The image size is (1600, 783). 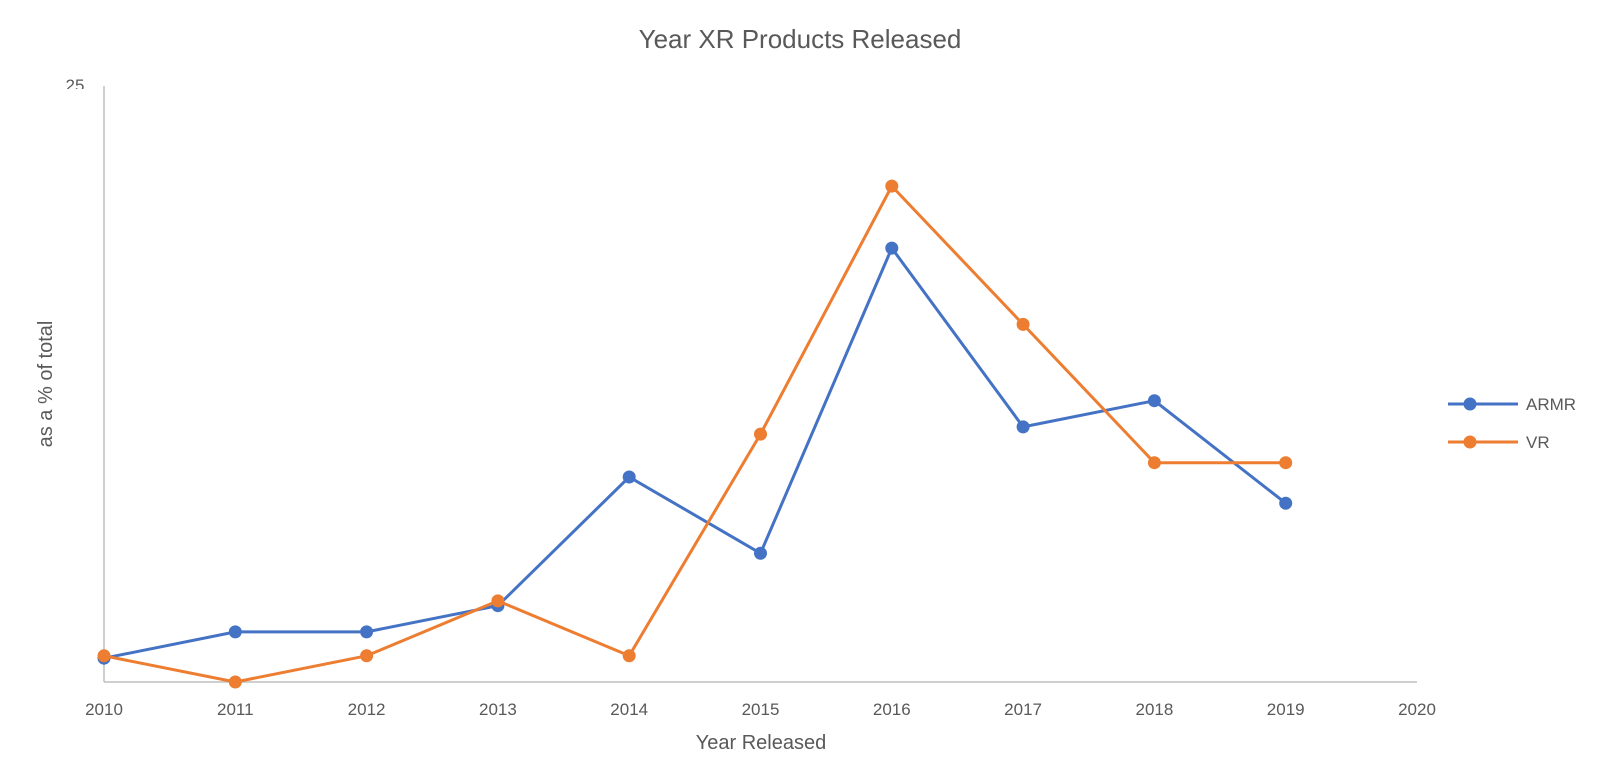 What do you see at coordinates (1499, 442) in the screenshot?
I see `legend-item: VR` at bounding box center [1499, 442].